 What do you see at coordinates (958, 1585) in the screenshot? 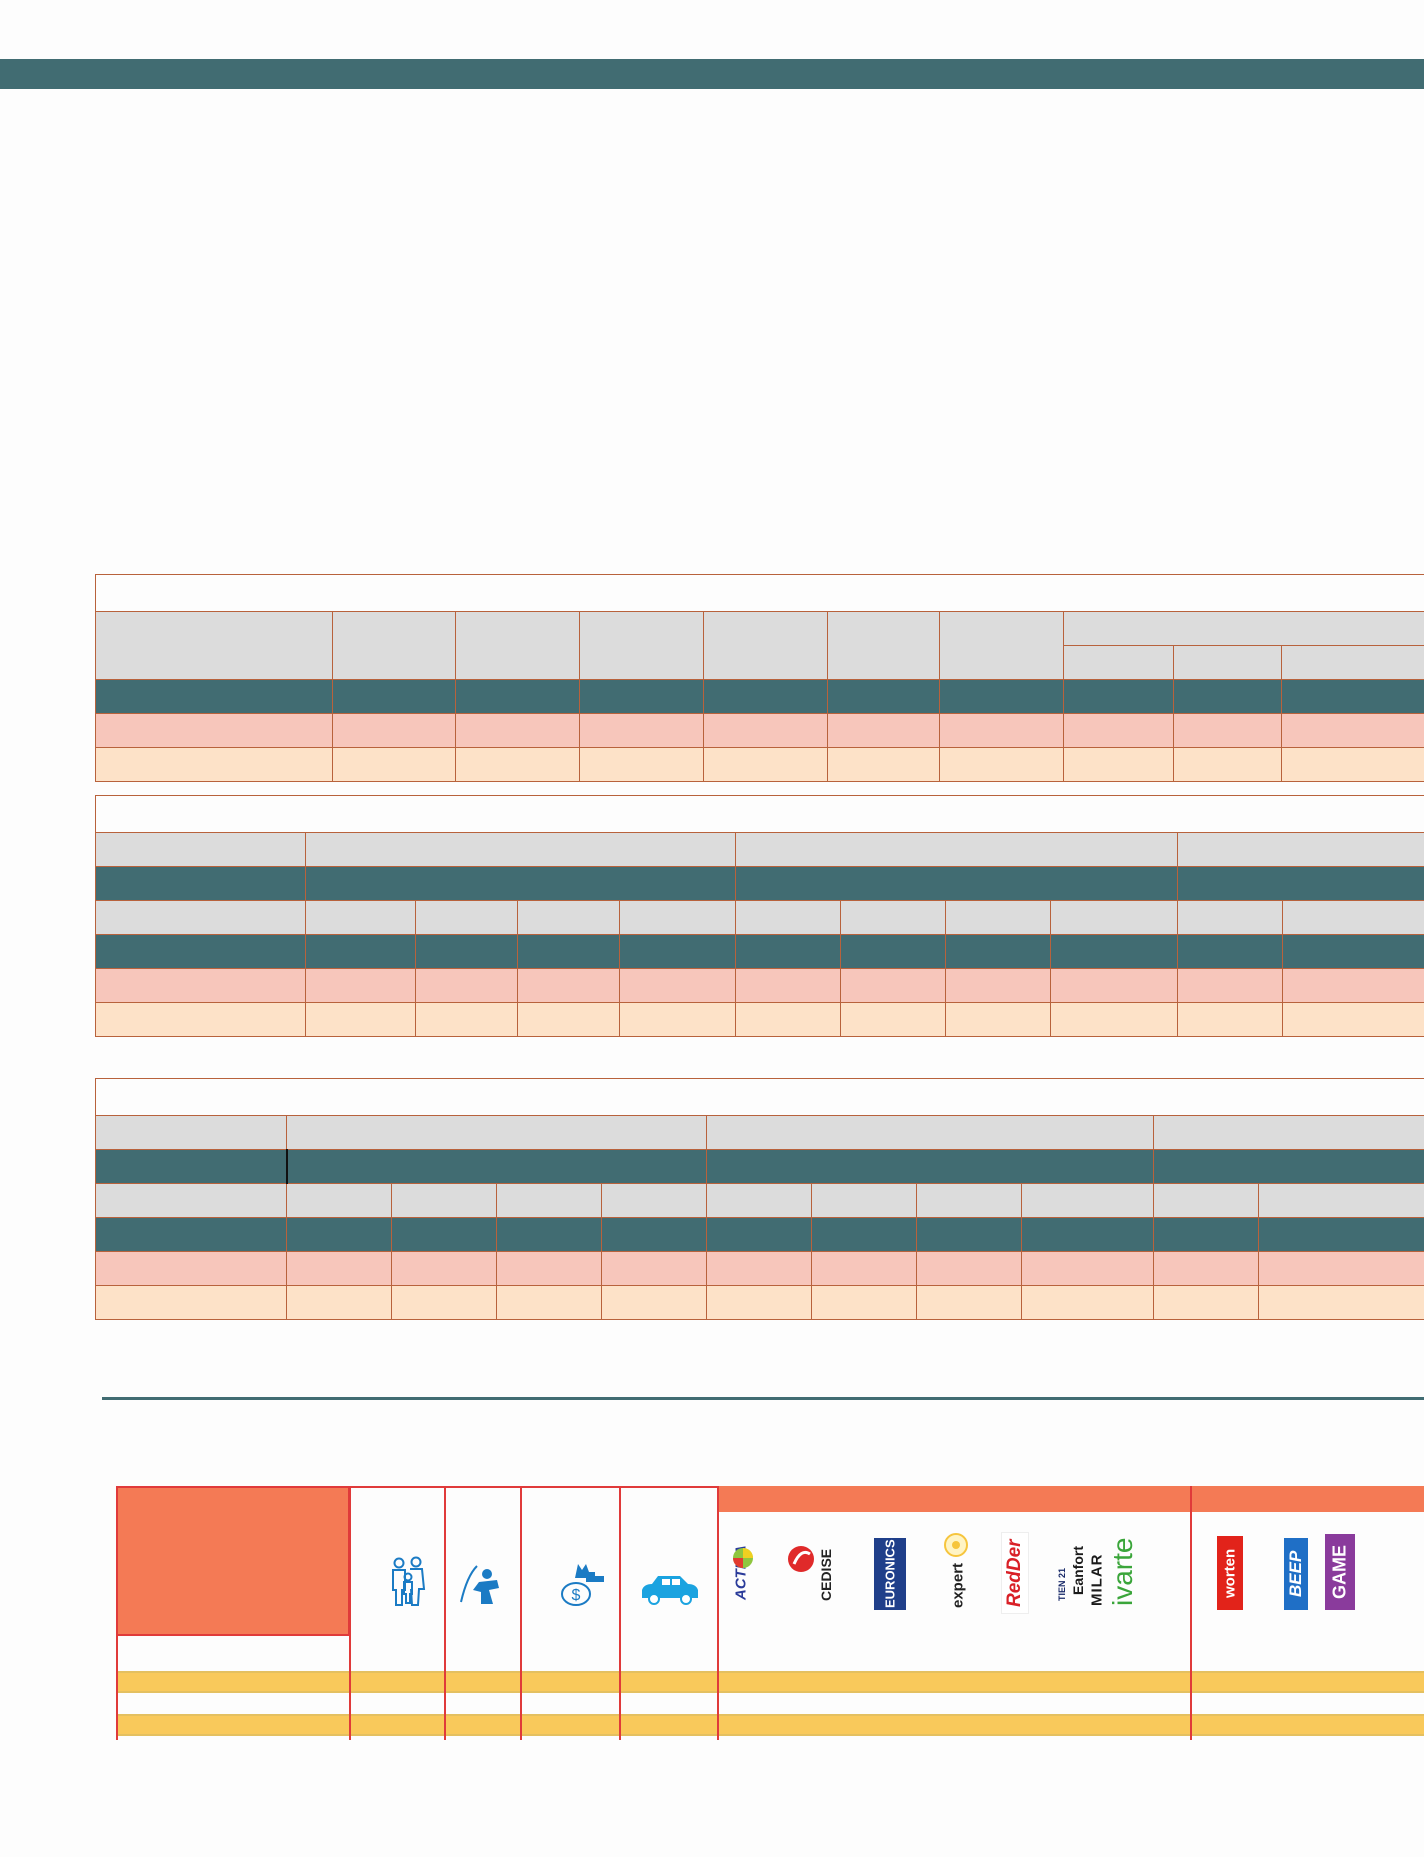
I see `expert-logo: expert` at bounding box center [958, 1585].